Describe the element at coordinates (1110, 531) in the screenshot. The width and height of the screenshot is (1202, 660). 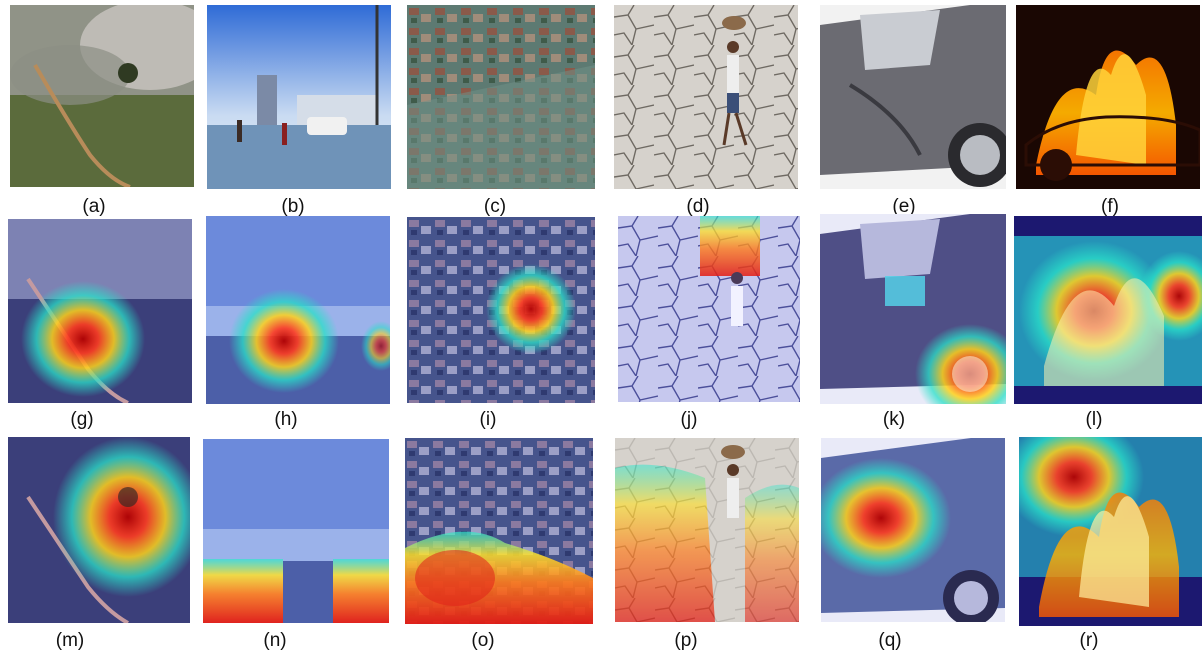
I see `panel-r-burning-car-heatmap` at that location.